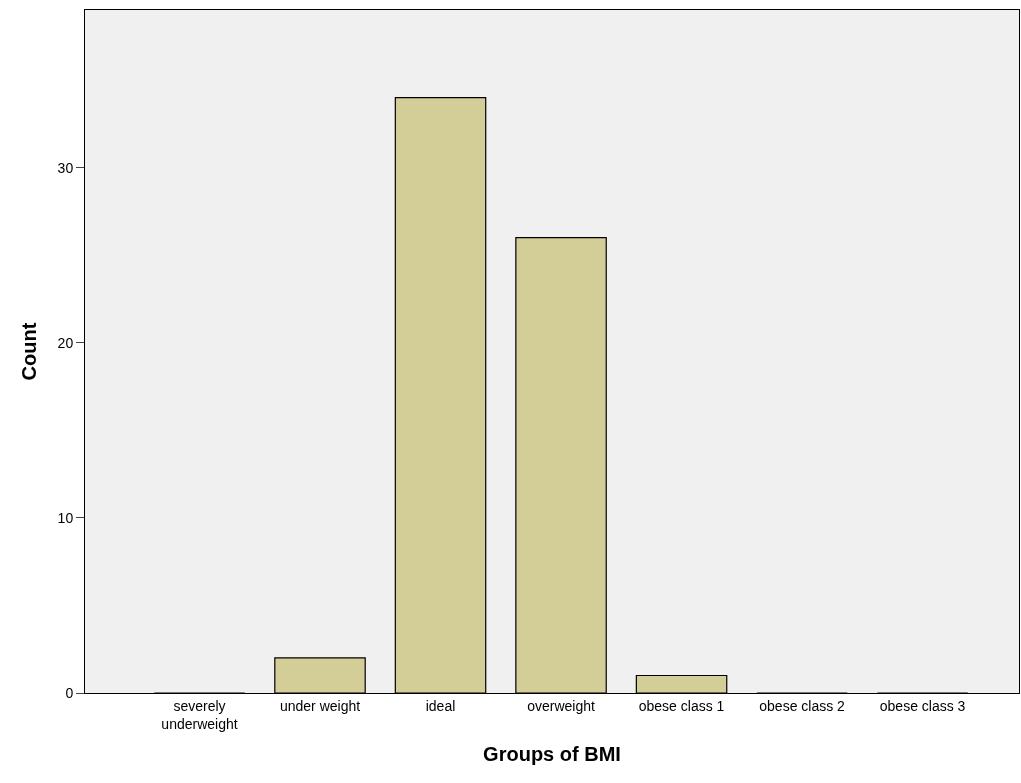  What do you see at coordinates (69, 692) in the screenshot?
I see `y-tick-label: 0` at bounding box center [69, 692].